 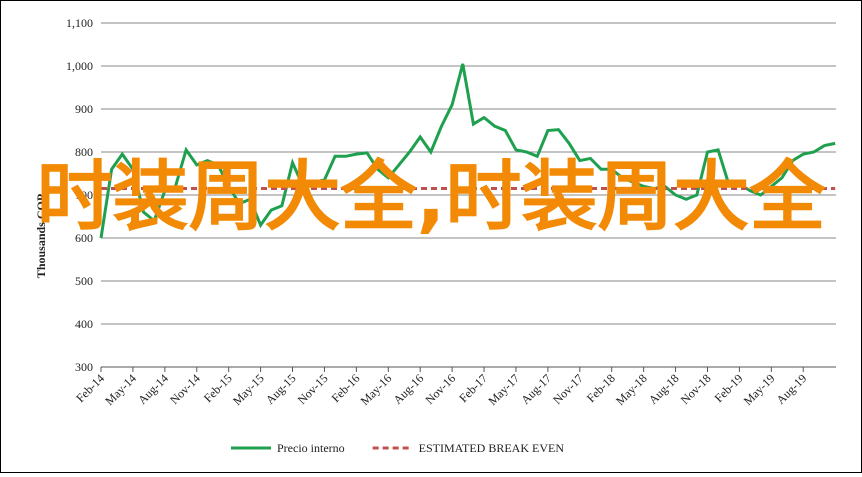 What do you see at coordinates (84, 152) in the screenshot?
I see `y-tick-label: 800` at bounding box center [84, 152].